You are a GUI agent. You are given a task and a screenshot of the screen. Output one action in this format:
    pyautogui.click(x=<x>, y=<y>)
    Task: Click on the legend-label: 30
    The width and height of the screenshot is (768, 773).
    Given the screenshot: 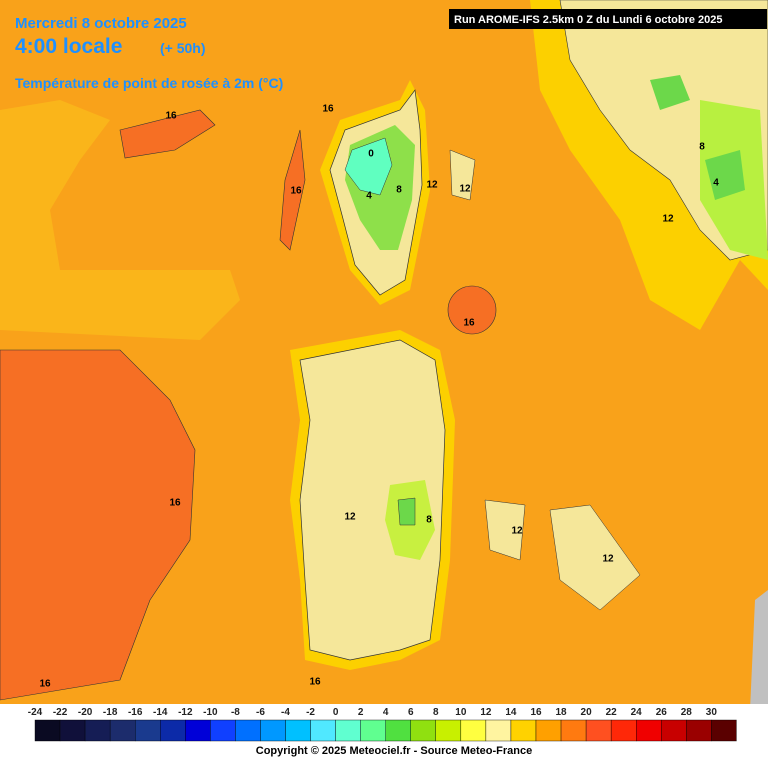 What is the action you would take?
    pyautogui.click(x=712, y=712)
    